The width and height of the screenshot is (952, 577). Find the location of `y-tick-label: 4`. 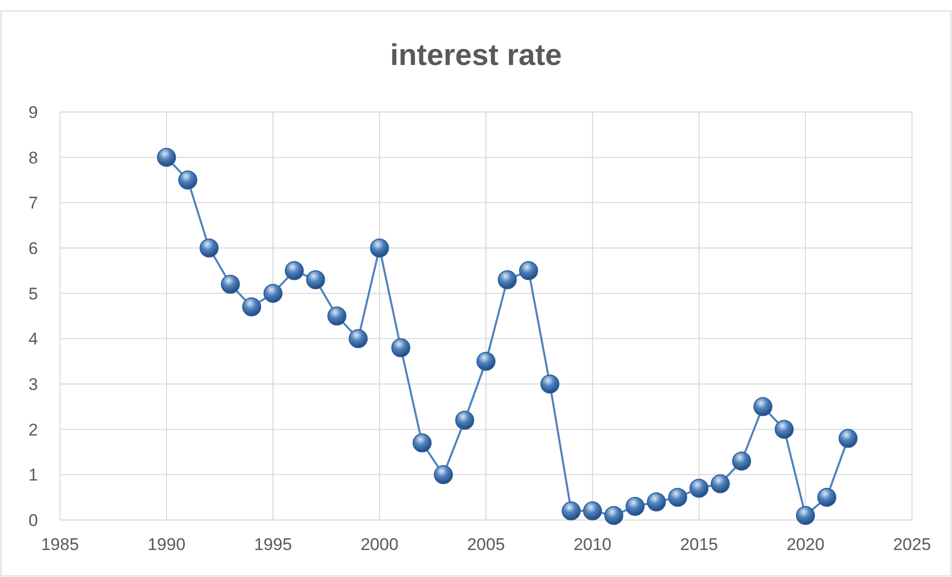

y-tick-label: 4 is located at coordinates (33, 339).